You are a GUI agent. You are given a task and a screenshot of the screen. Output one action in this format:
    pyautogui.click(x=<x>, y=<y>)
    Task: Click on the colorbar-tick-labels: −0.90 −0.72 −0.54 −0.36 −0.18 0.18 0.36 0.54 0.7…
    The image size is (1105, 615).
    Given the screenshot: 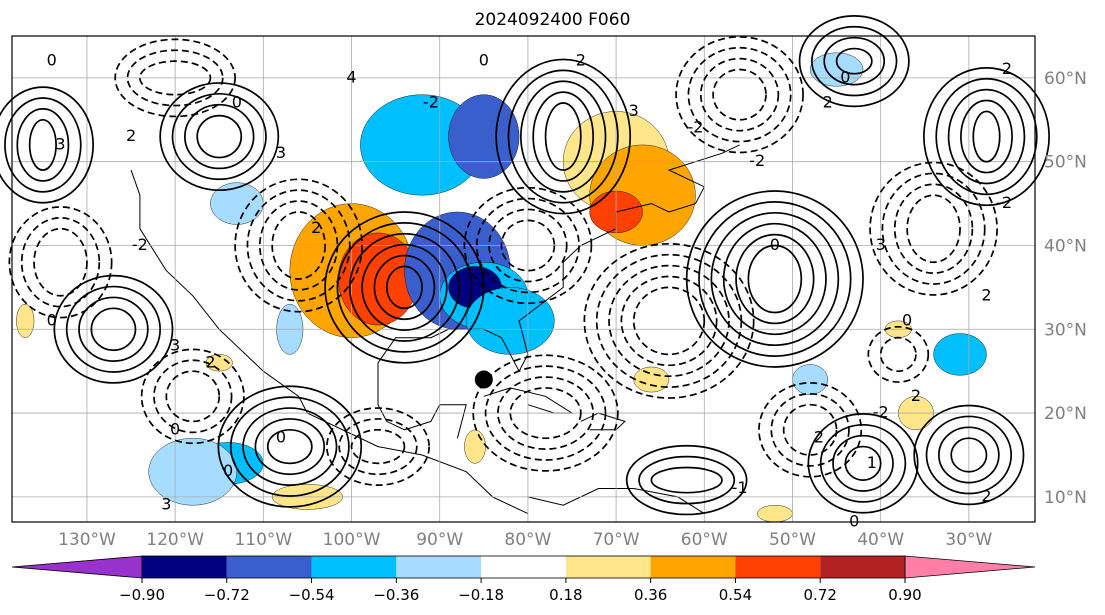 What is the action you would take?
    pyautogui.click(x=520, y=591)
    